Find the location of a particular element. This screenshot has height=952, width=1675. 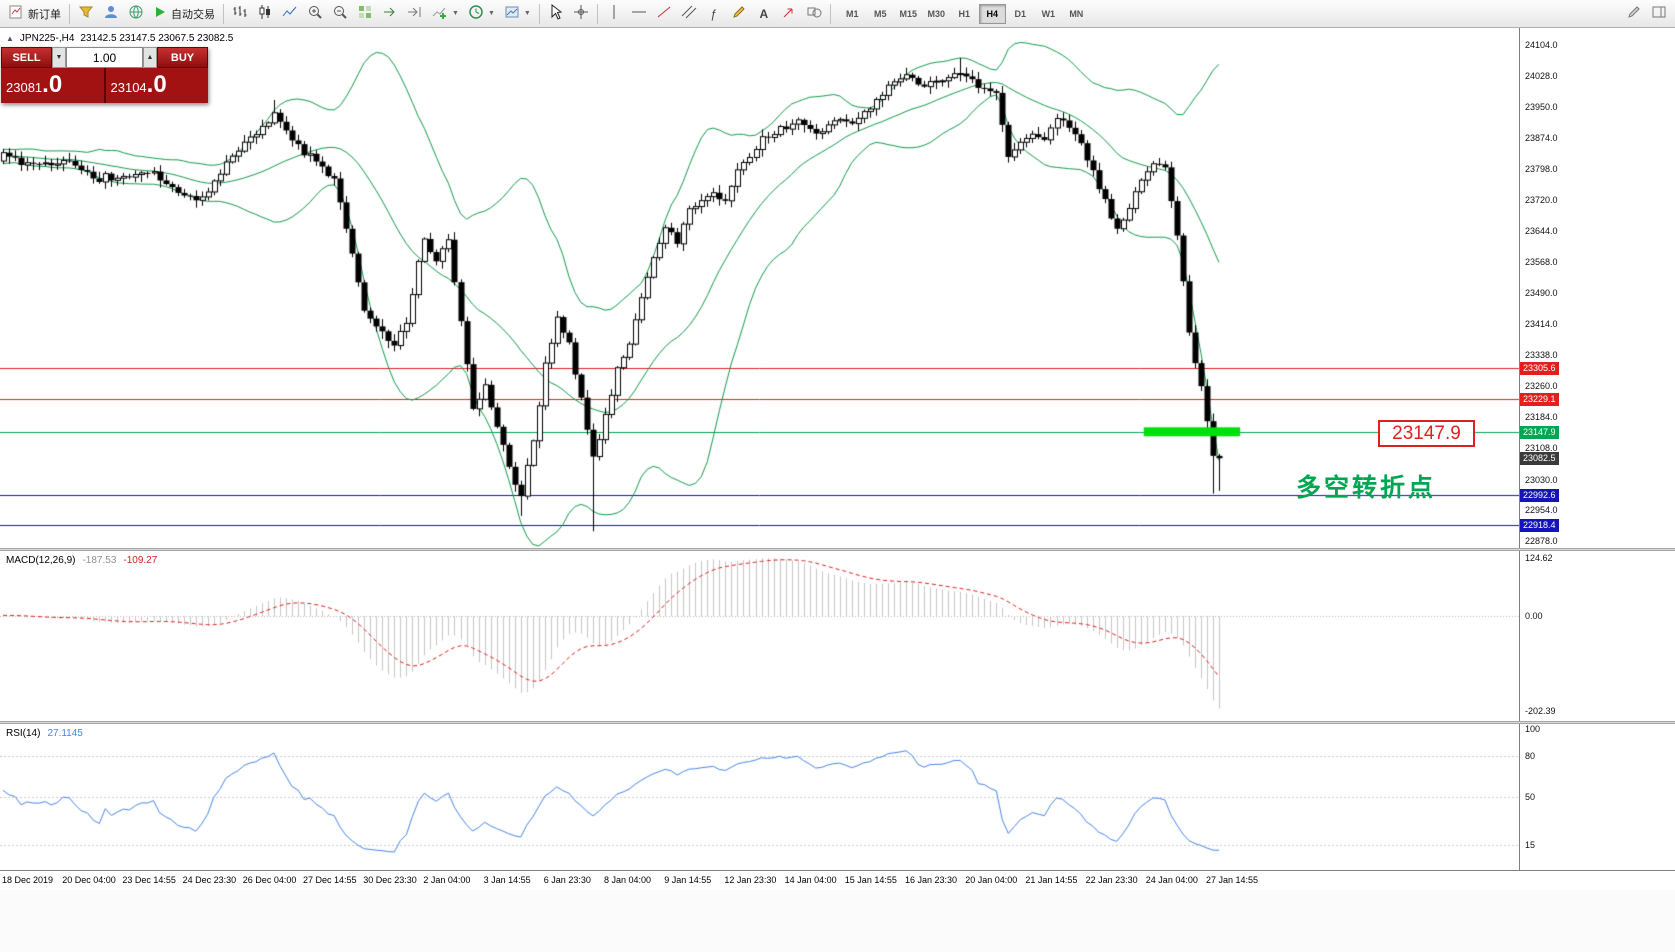

zoom-in-button is located at coordinates (315, 14).